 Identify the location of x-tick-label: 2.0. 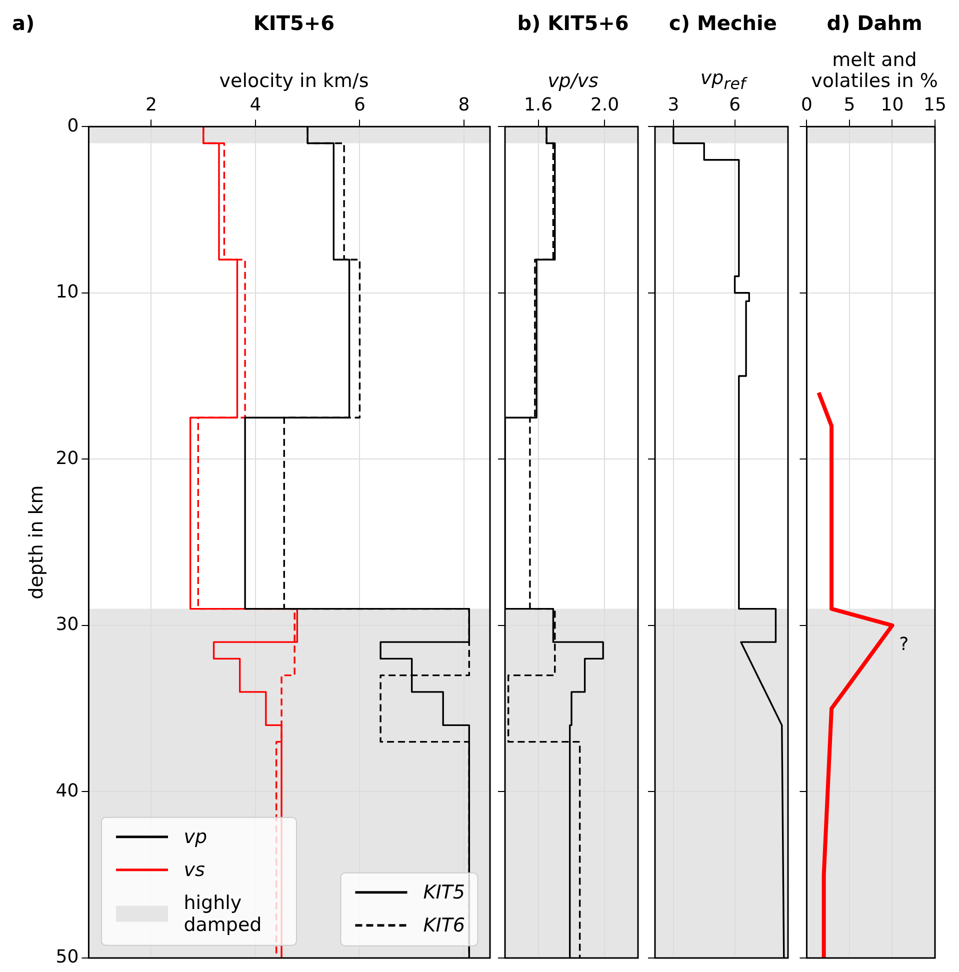
(605, 105).